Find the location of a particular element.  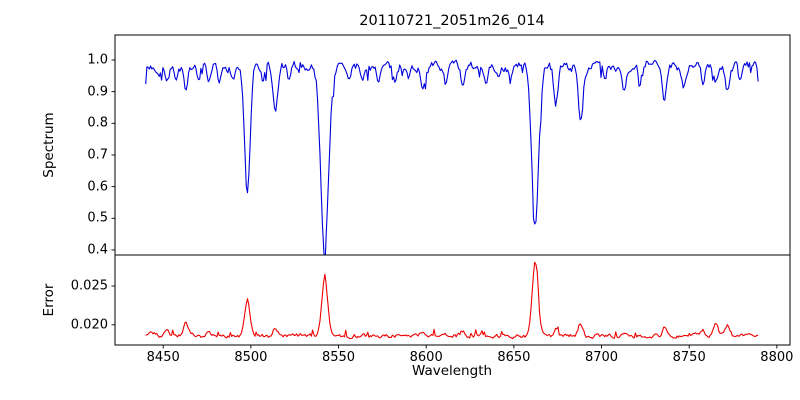

y-axis-label-error: Error is located at coordinates (49, 300).